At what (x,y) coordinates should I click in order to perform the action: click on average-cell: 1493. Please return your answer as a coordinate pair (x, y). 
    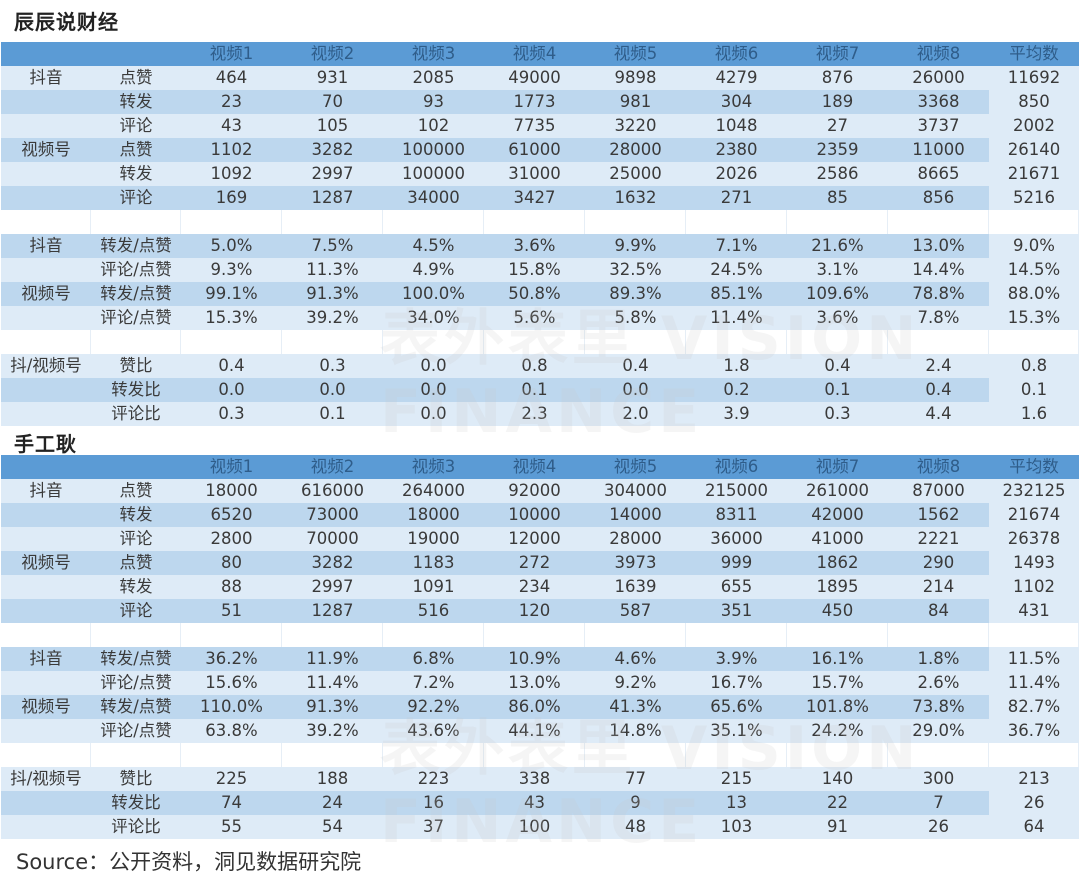
    Looking at the image, I should click on (1034, 563).